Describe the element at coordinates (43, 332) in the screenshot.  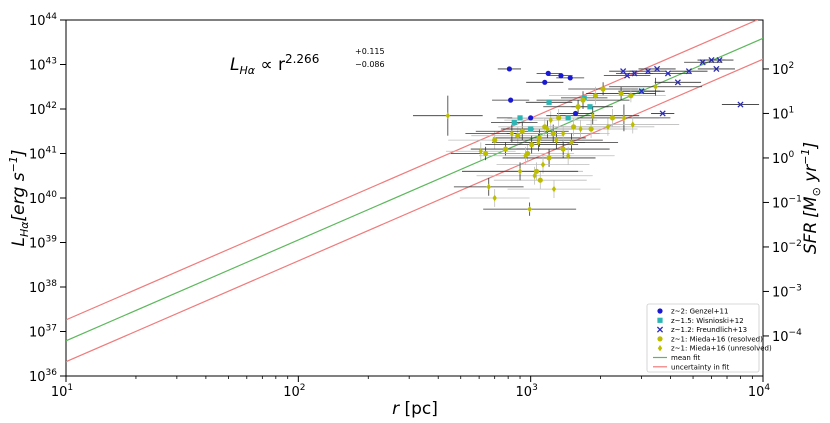
I see `y-tick-label: 1037` at that location.